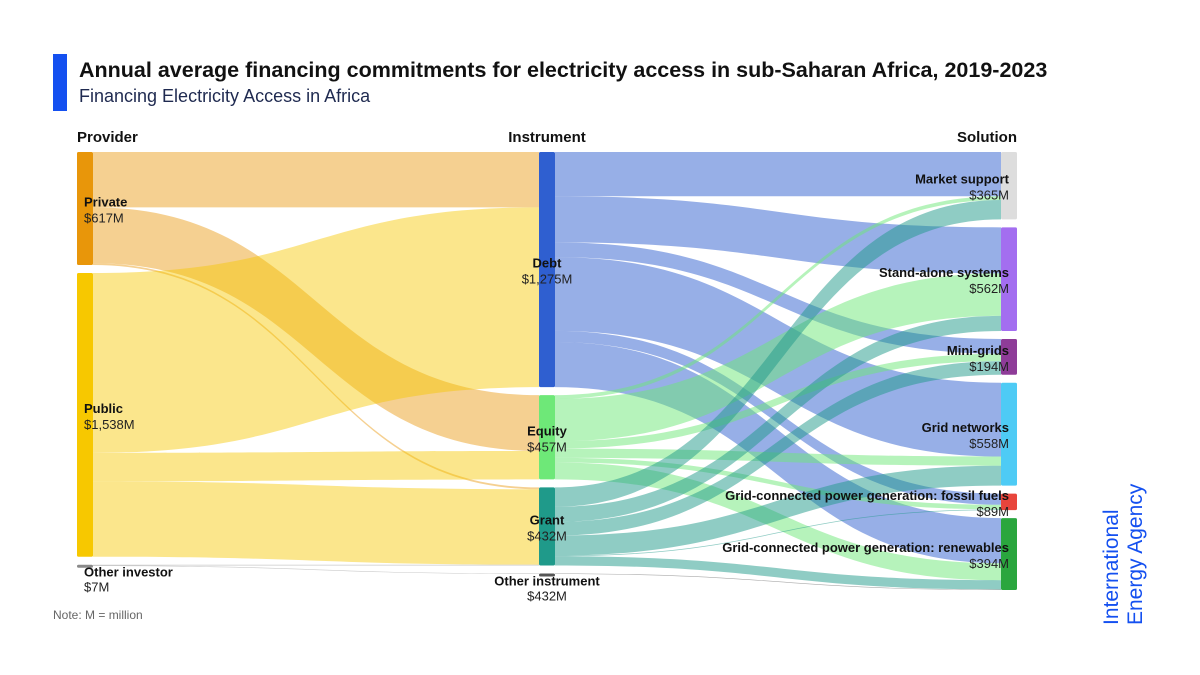  Describe the element at coordinates (316, 565) in the screenshot. I see `link-other-investor-to-grant` at that location.